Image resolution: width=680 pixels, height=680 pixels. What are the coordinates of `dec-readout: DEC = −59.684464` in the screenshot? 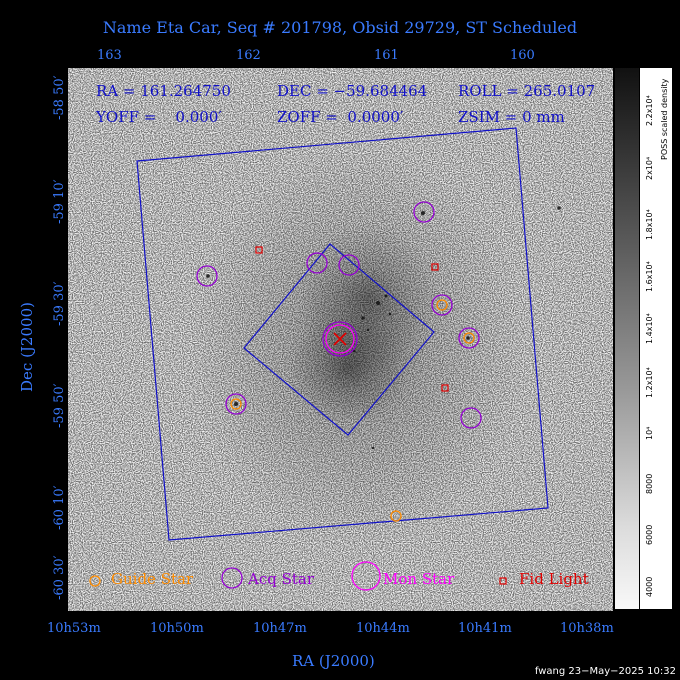 It's located at (352, 91).